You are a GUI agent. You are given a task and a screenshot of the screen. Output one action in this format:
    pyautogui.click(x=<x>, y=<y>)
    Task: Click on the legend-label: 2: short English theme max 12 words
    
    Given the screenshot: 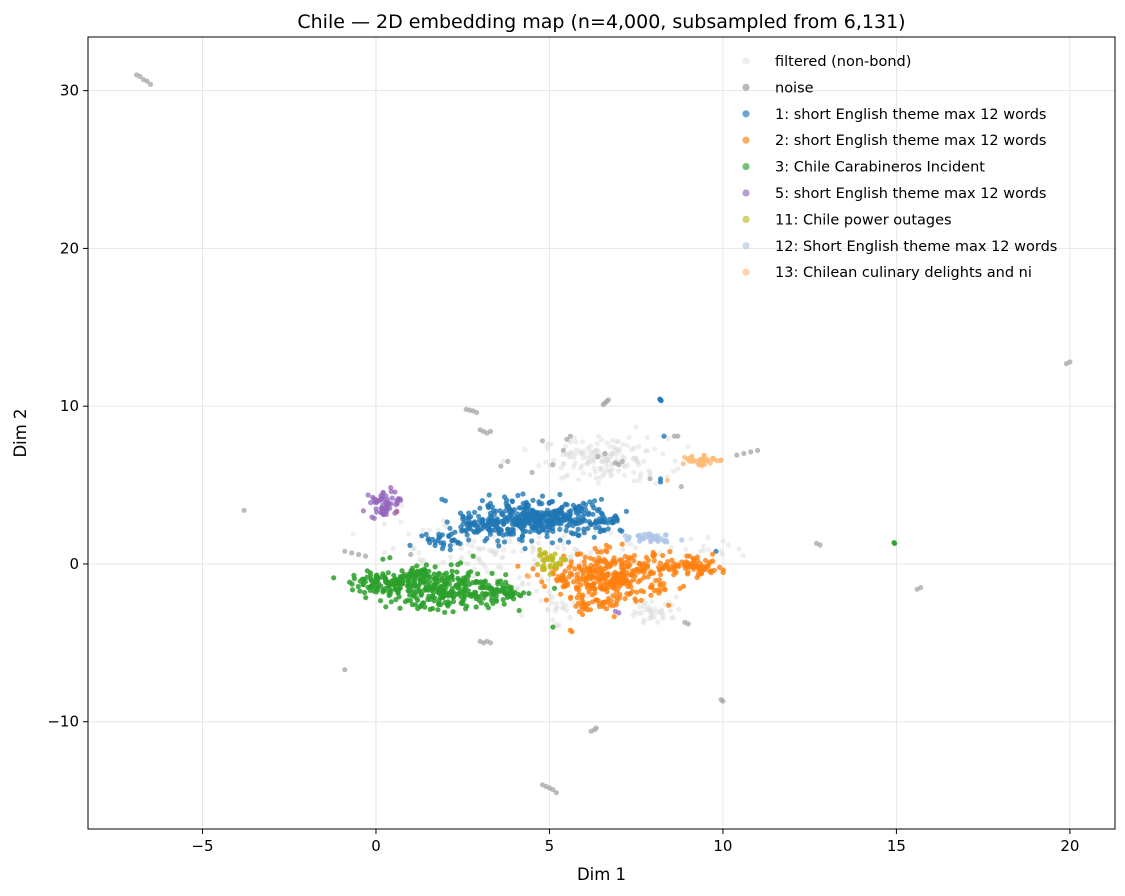 What is the action you would take?
    pyautogui.click(x=910, y=141)
    